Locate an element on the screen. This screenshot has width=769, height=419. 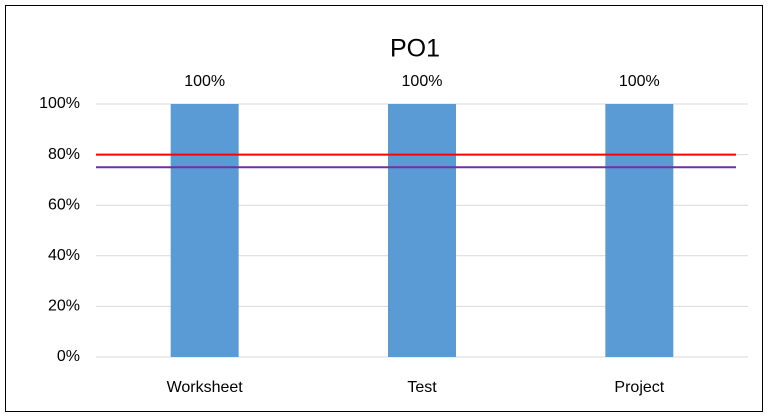
y-tick-label: 40% is located at coordinates (64, 255).